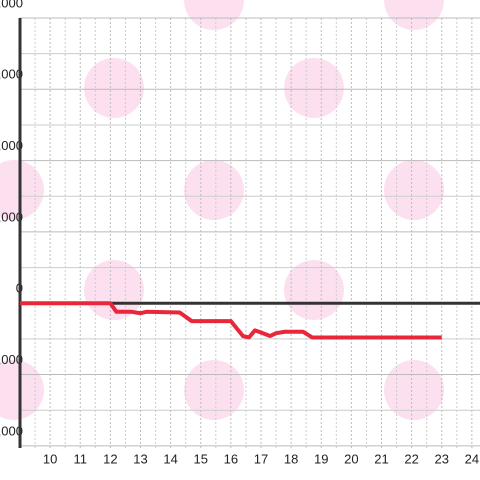 The width and height of the screenshot is (480, 480). I want to click on x-tick-label: 22, so click(411, 458).